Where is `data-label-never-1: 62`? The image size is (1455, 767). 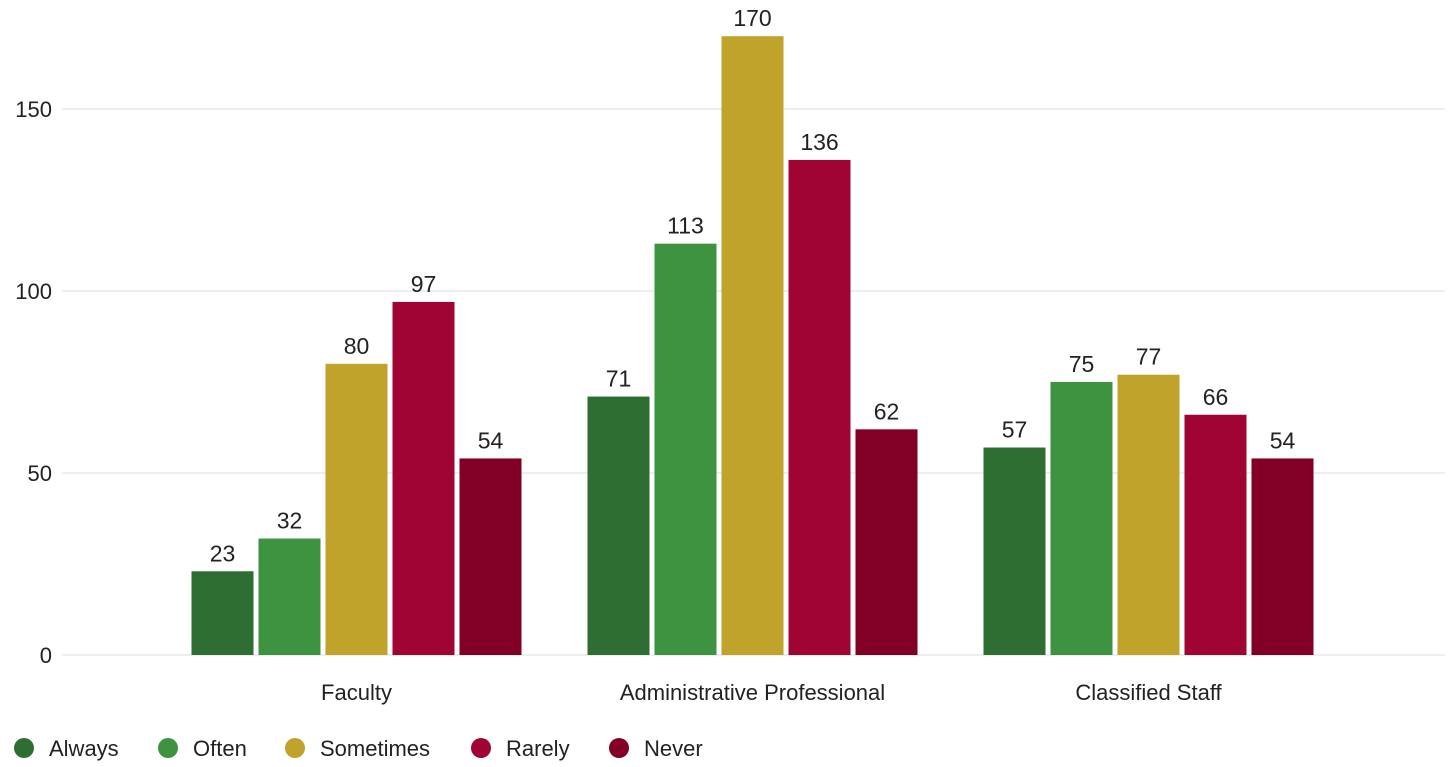
data-label-never-1: 62 is located at coordinates (887, 411).